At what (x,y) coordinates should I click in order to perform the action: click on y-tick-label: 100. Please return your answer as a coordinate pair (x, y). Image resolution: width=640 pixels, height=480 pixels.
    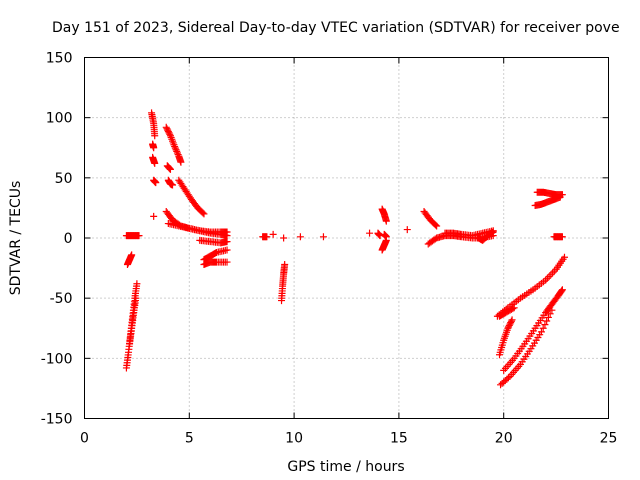
    Looking at the image, I should click on (59, 119).